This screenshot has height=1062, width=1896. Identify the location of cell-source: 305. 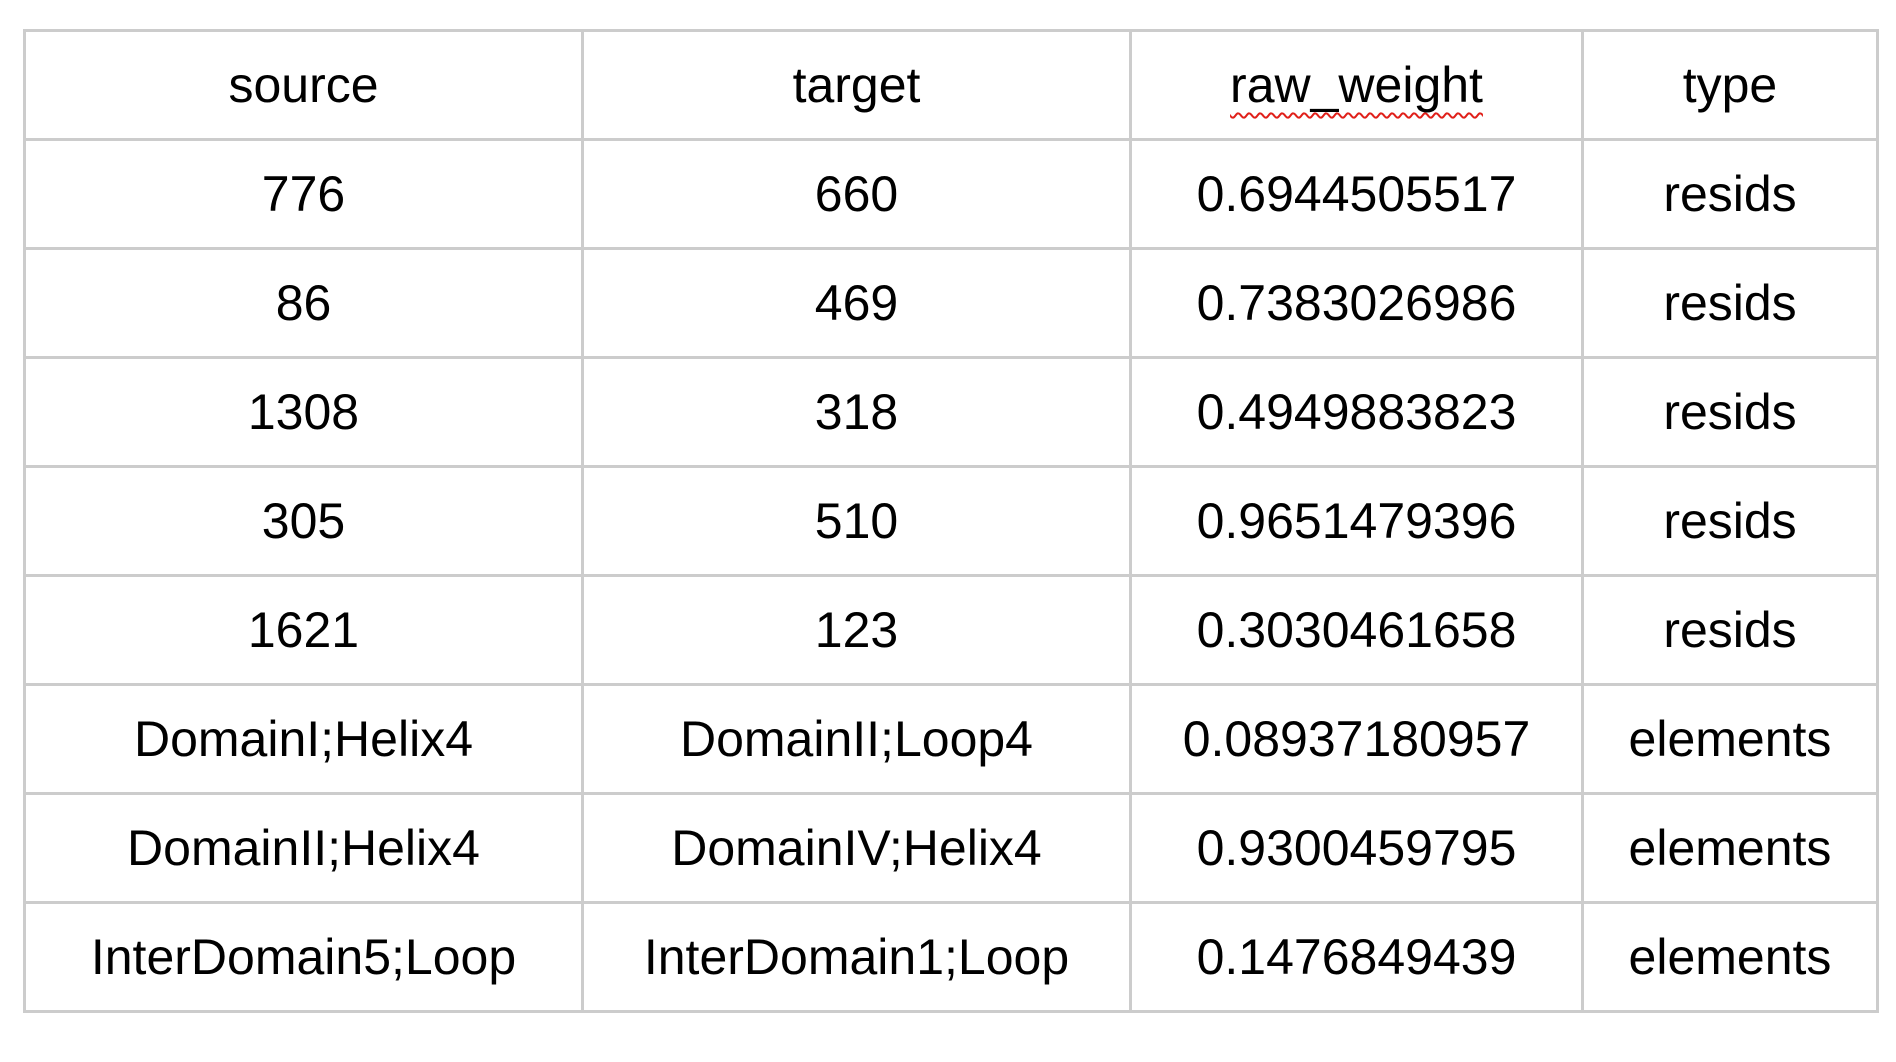
(303, 521).